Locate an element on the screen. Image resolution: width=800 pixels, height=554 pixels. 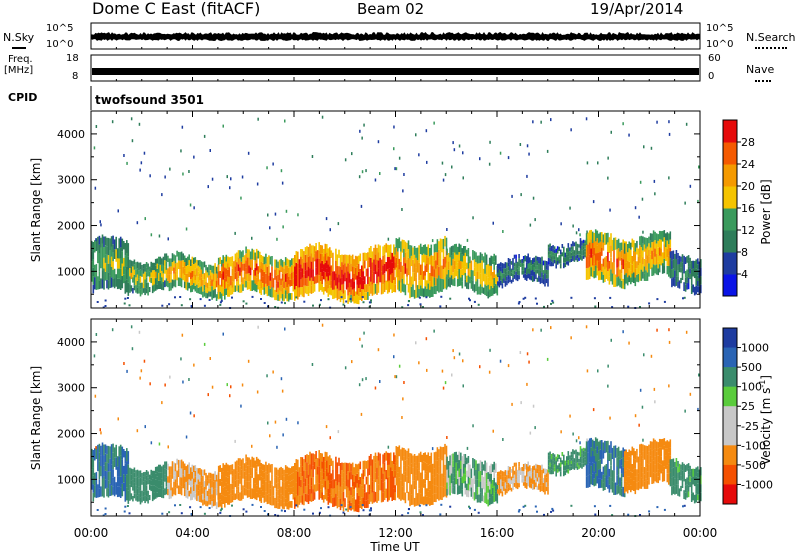
echo-band is located at coordinates (421, 267).